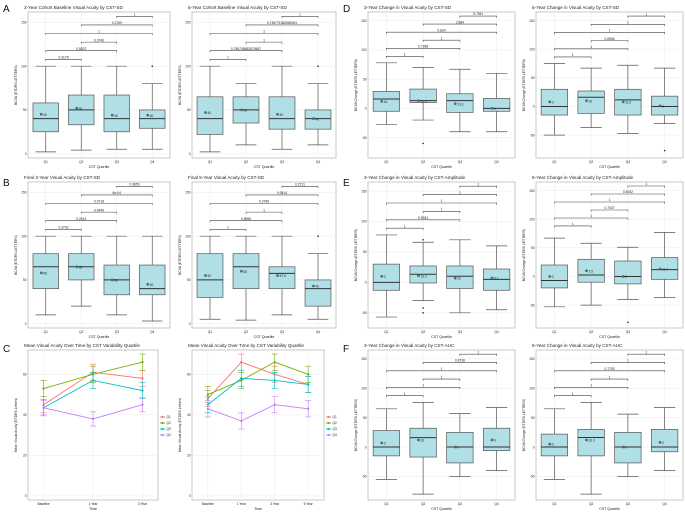 The height and width of the screenshot is (514, 685). Describe the element at coordinates (628, 285) in the screenshot. I see `box-q3: 0` at that location.